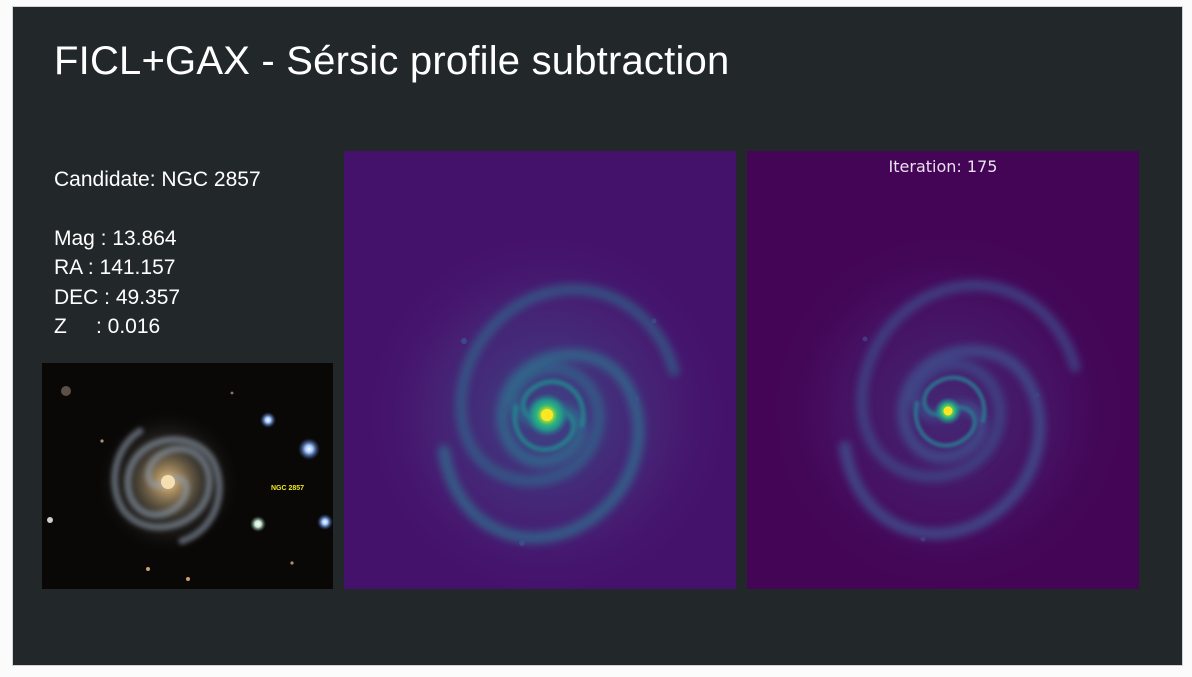  What do you see at coordinates (117, 297) in the screenshot?
I see `dec-value: DEC : 49.357` at bounding box center [117, 297].